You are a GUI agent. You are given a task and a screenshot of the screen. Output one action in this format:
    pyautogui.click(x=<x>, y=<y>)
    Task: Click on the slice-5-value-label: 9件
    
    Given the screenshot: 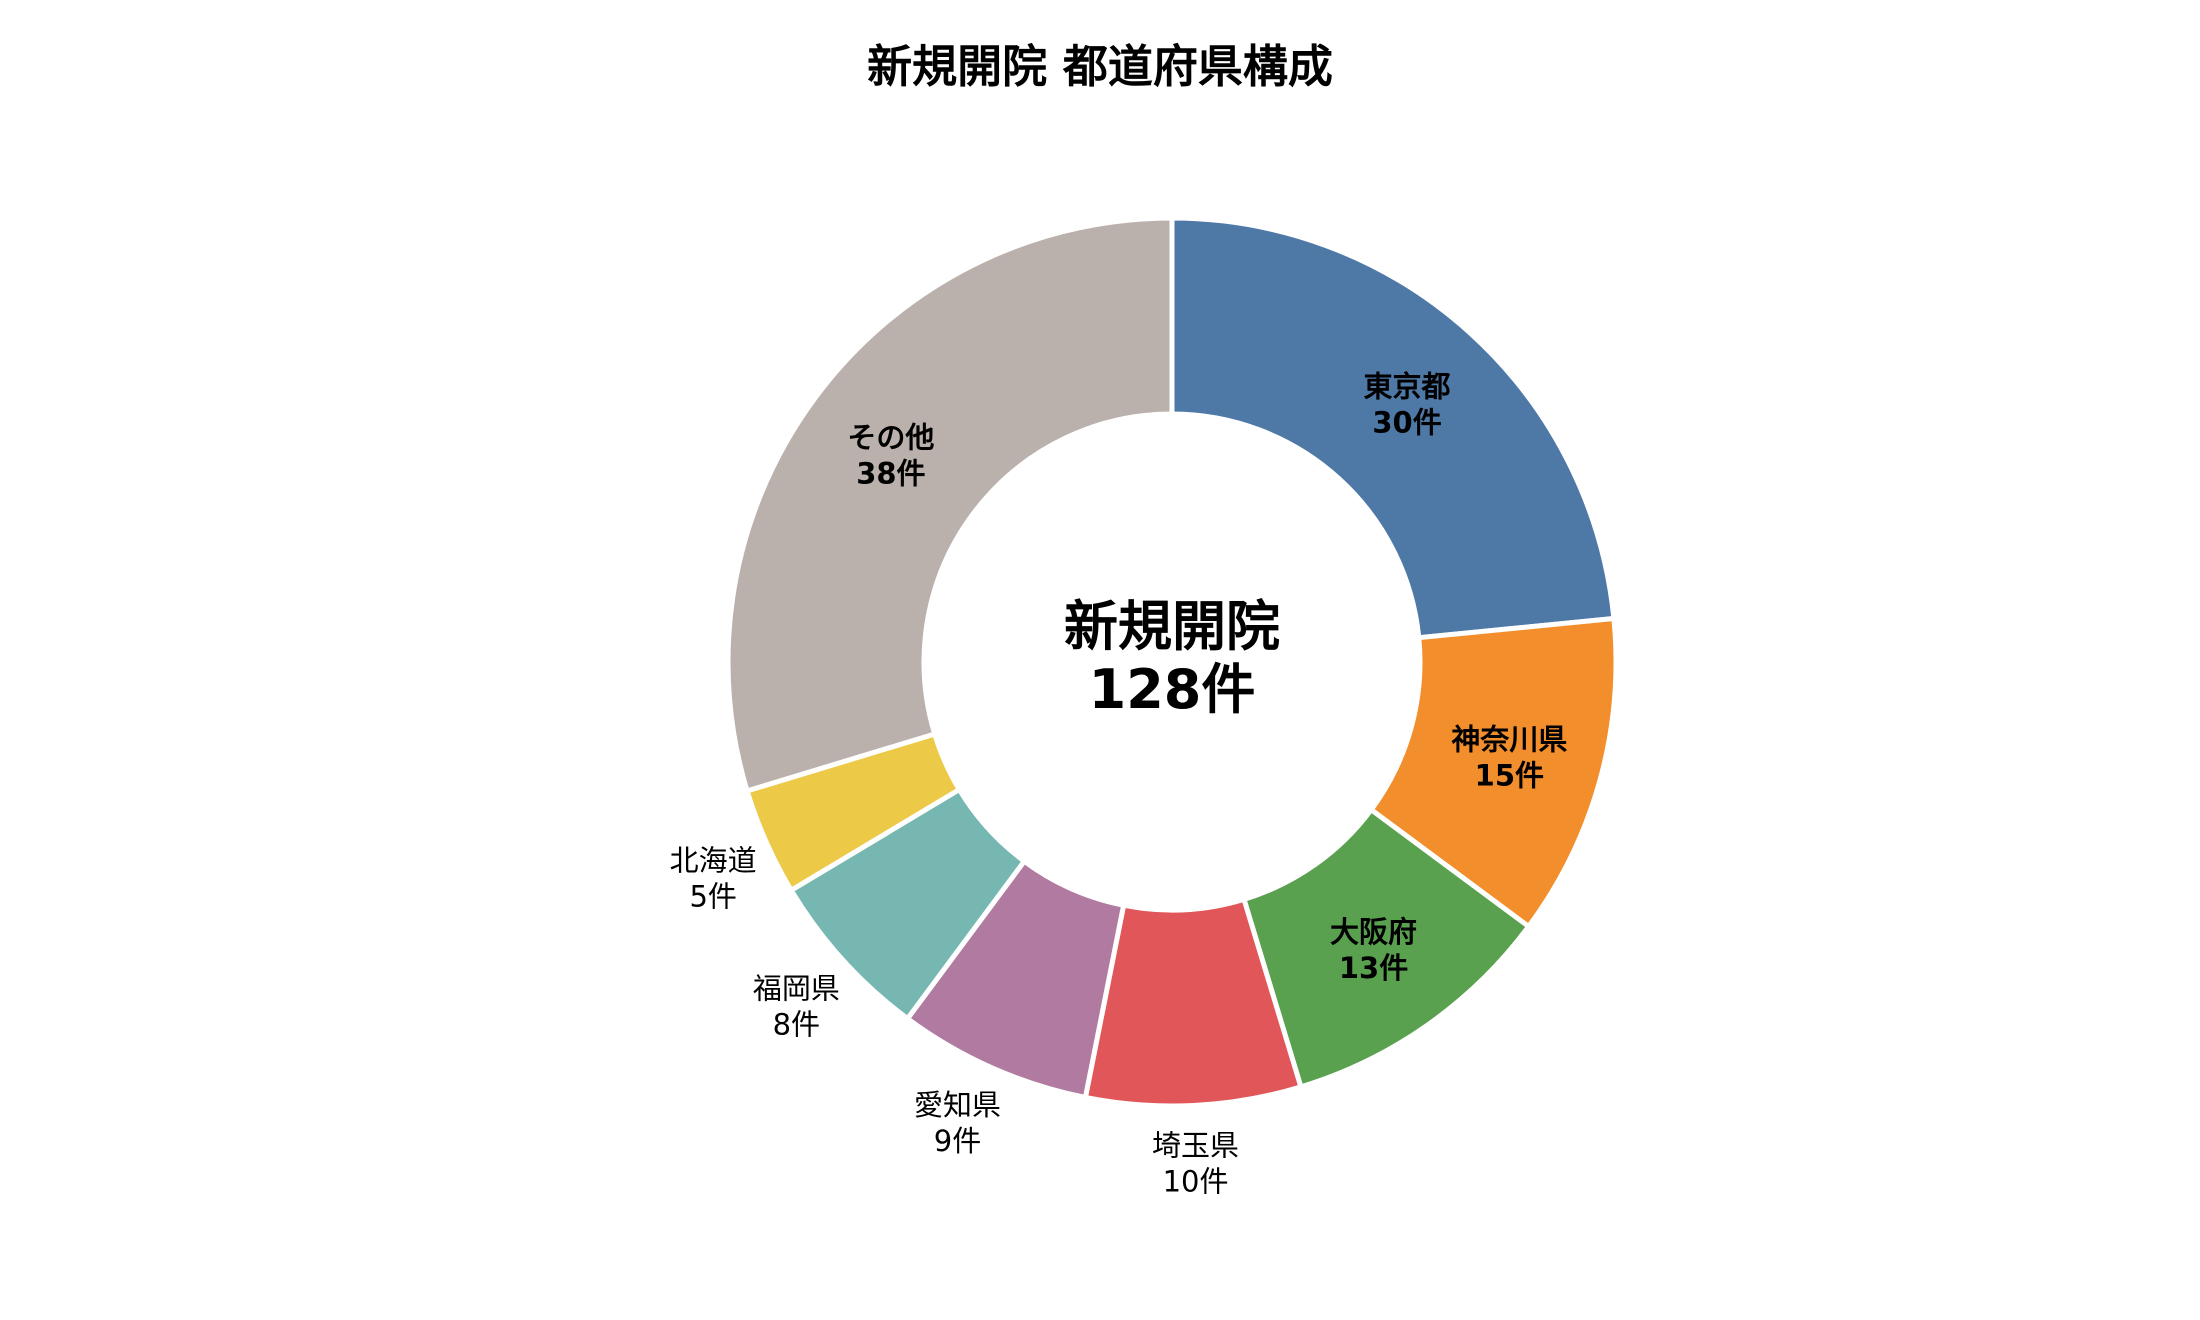 What is the action you would take?
    pyautogui.click(x=957, y=1141)
    